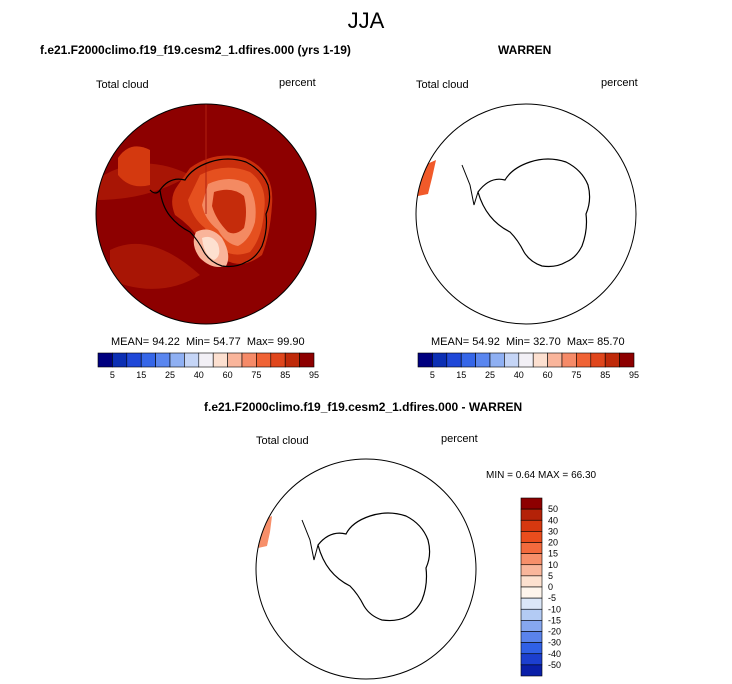 The width and height of the screenshot is (732, 684). What do you see at coordinates (499, 475) in the screenshot?
I see `panel3-min-label: MIN =` at bounding box center [499, 475].